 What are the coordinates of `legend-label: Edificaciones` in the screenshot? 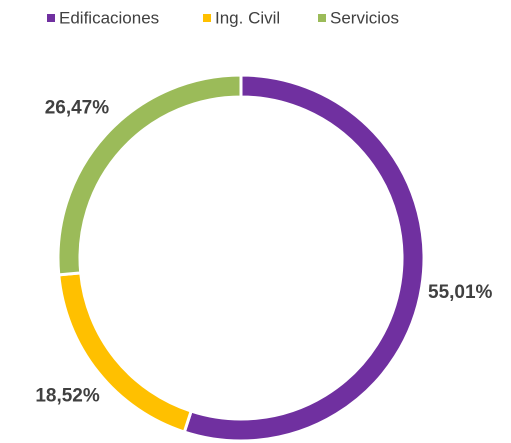 It's located at (109, 17).